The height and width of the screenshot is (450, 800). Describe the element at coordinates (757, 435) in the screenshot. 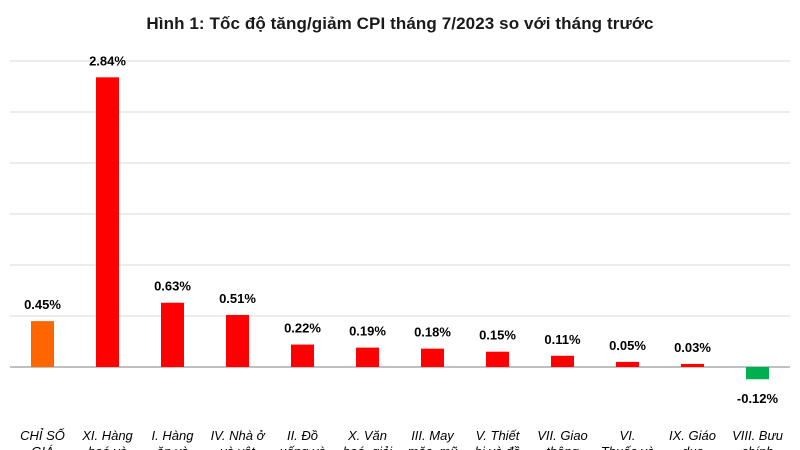

I see `category-label: VIII. Bưu` at that location.